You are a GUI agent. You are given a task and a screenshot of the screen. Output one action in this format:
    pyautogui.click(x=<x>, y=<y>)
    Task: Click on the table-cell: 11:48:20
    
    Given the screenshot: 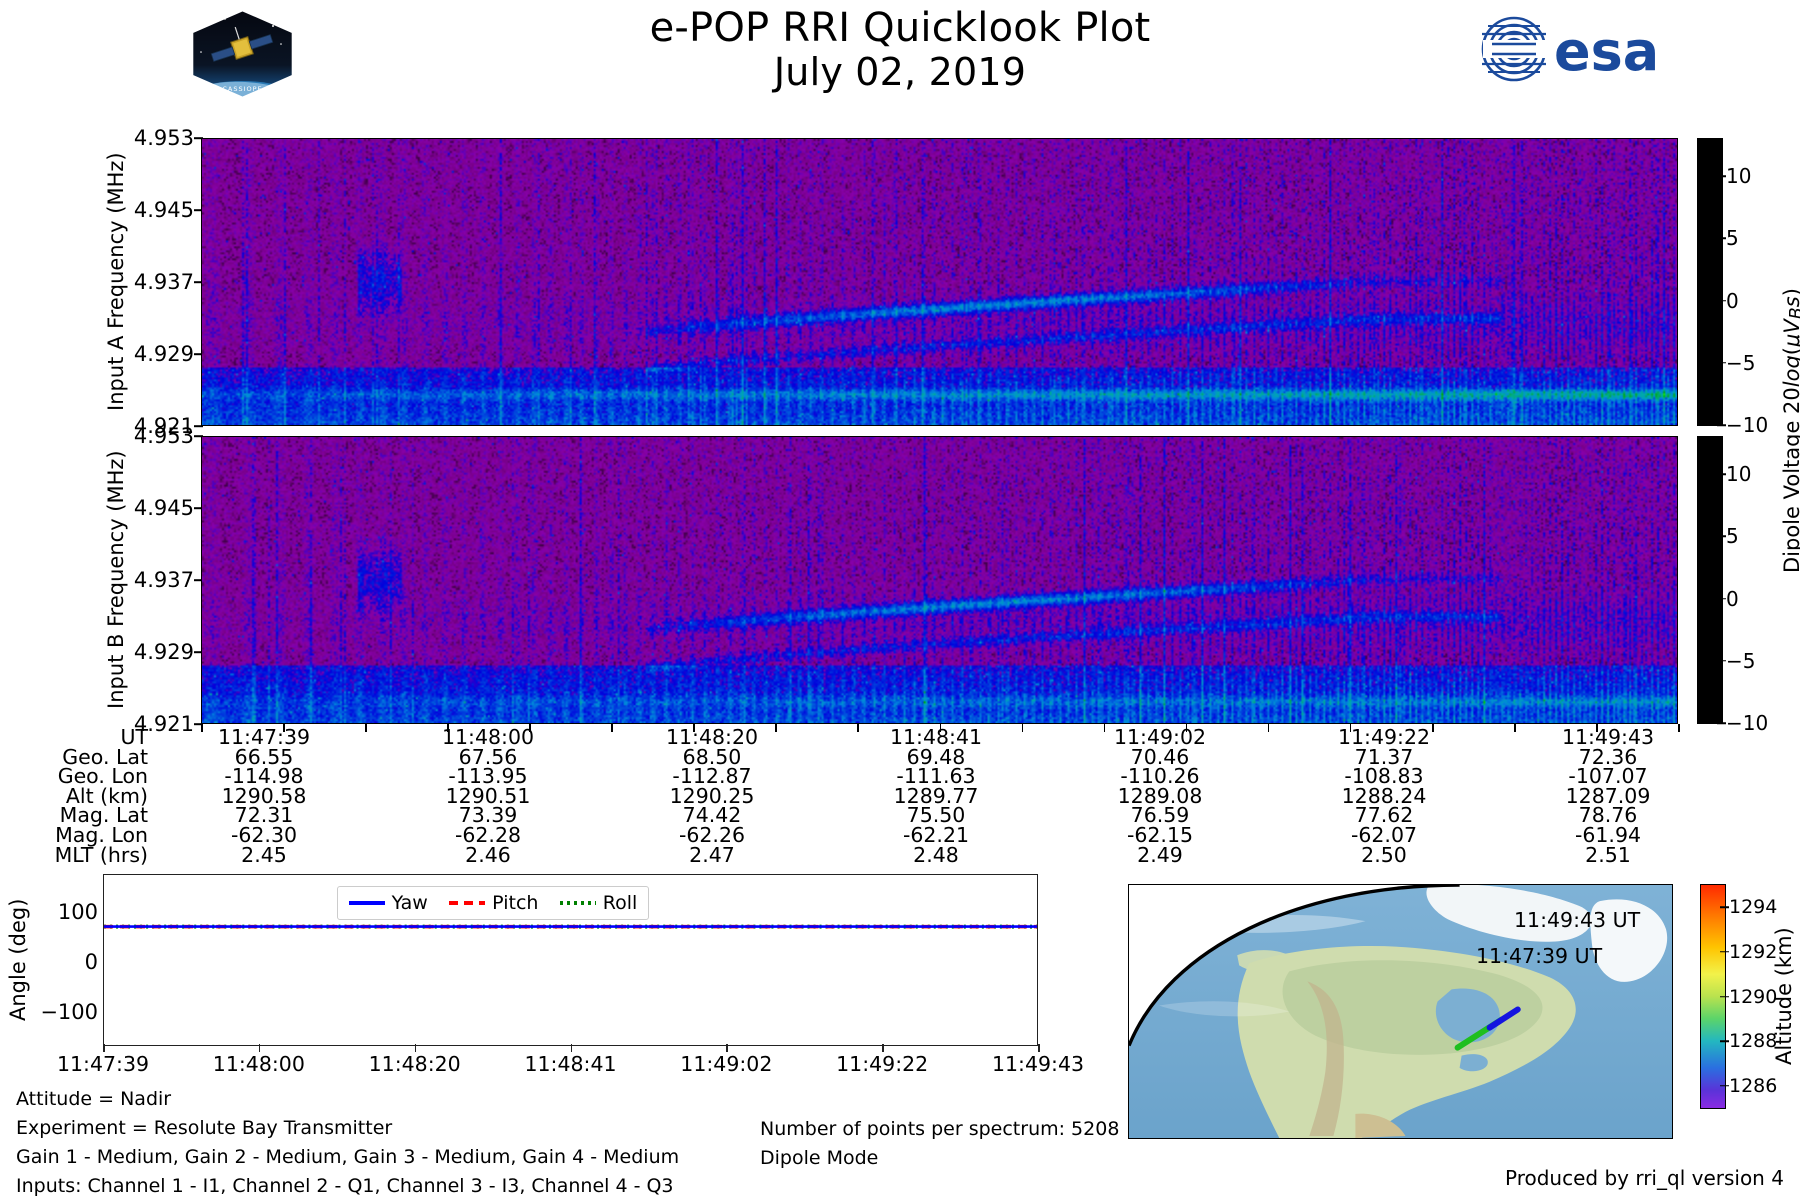 What is the action you would take?
    pyautogui.click(x=712, y=737)
    